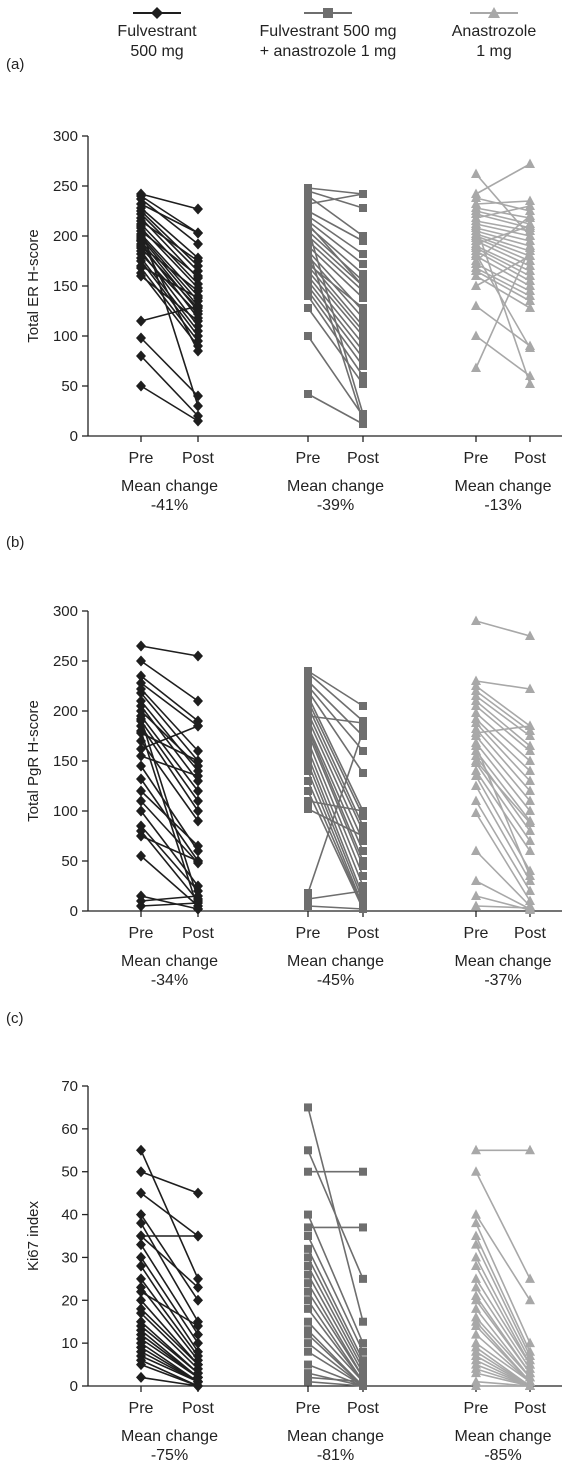 The height and width of the screenshot is (1465, 574). I want to click on y-tick-label: 30, so click(69, 1257).